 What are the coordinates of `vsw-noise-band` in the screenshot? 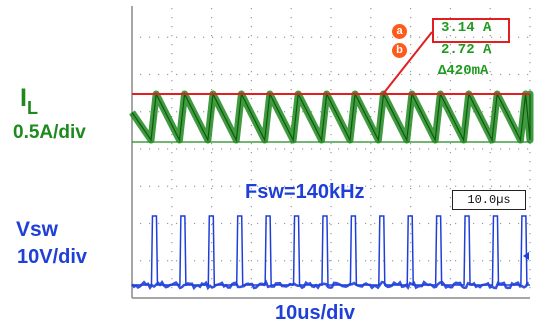 It's located at (330, 285).